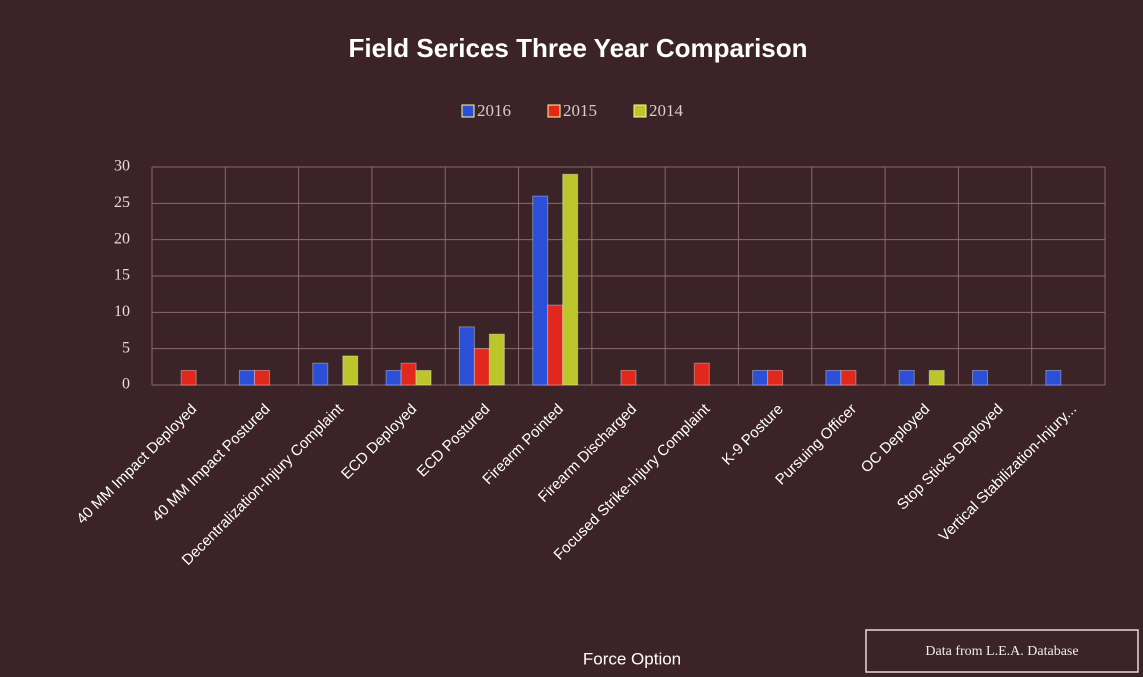 Image resolution: width=1143 pixels, height=677 pixels. I want to click on chart-title: Field Serices Three Year Comparison, so click(577, 48).